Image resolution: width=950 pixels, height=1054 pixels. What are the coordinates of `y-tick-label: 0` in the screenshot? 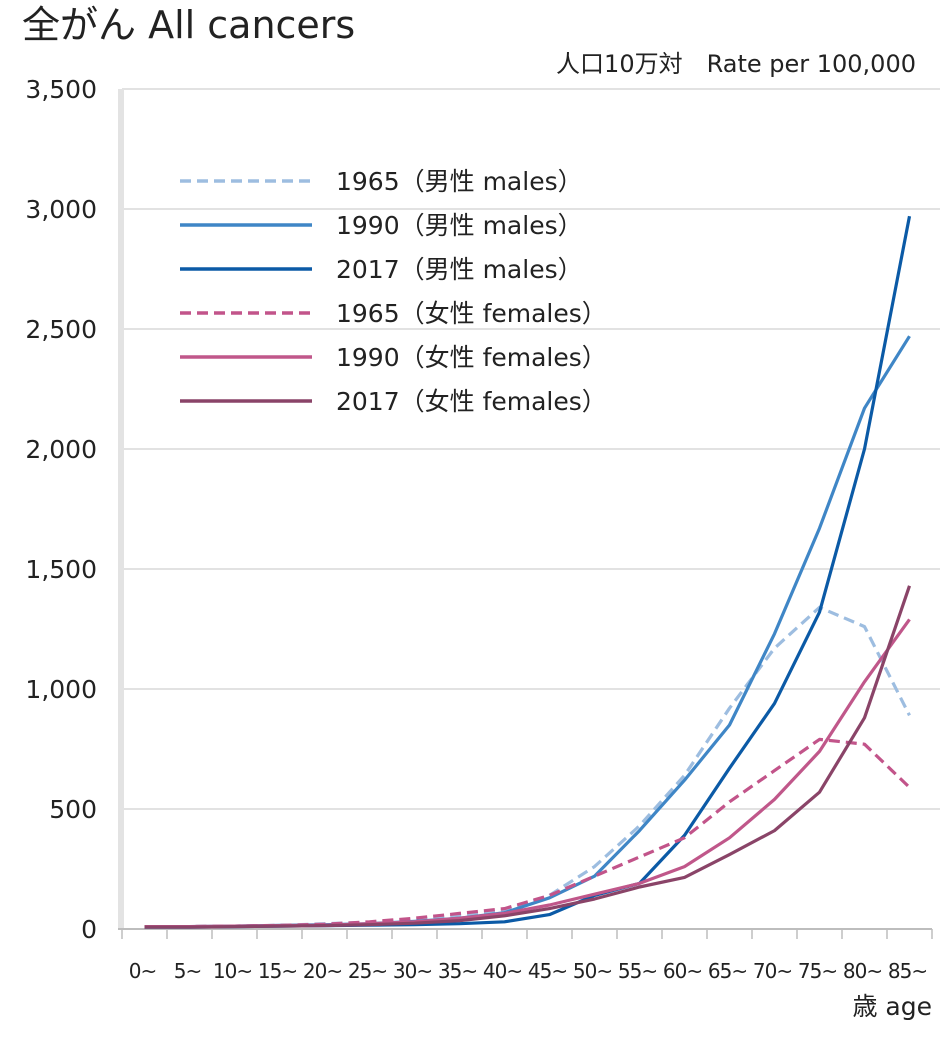 It's located at (89, 929).